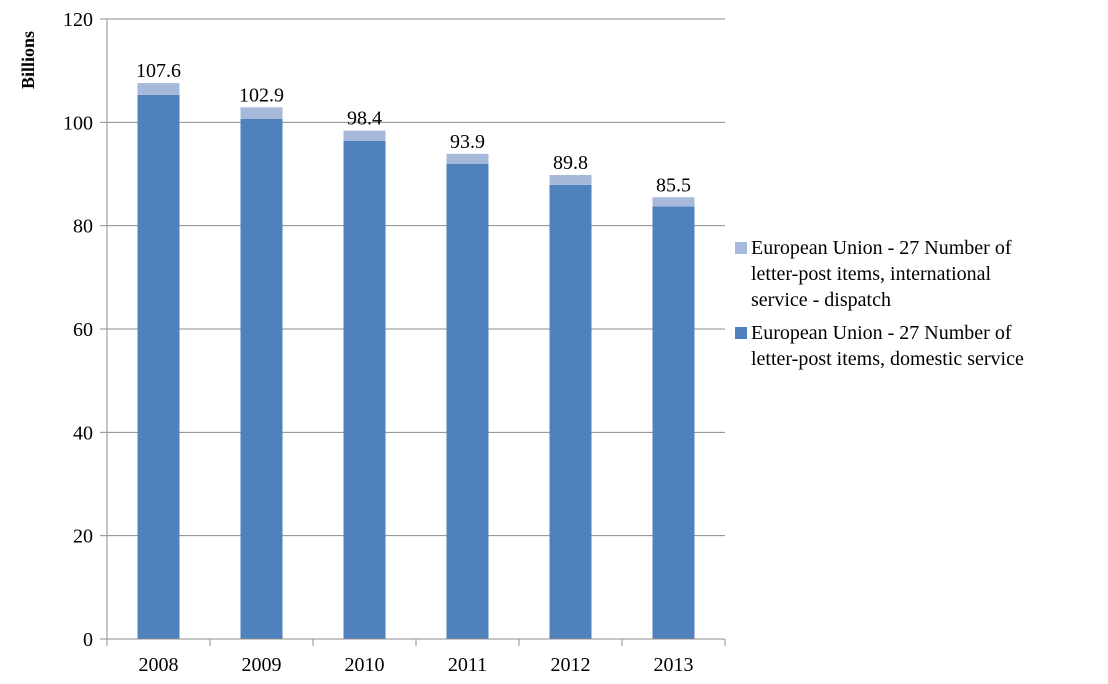  Describe the element at coordinates (467, 142) in the screenshot. I see `data-label: 93.9` at that location.